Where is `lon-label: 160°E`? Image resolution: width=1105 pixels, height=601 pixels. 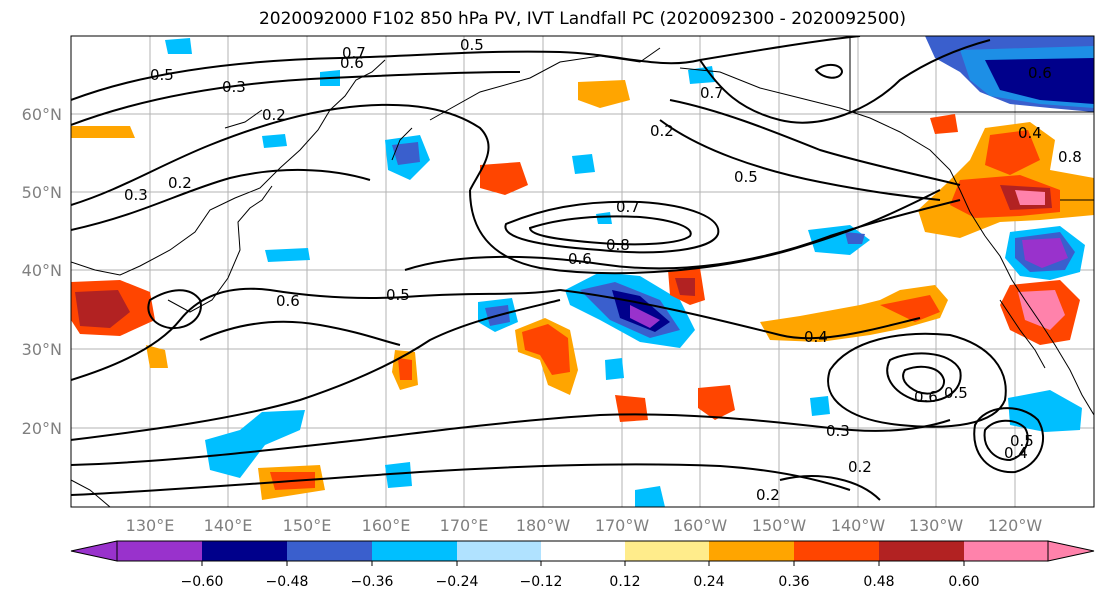 lon-label: 160°E is located at coordinates (386, 525).